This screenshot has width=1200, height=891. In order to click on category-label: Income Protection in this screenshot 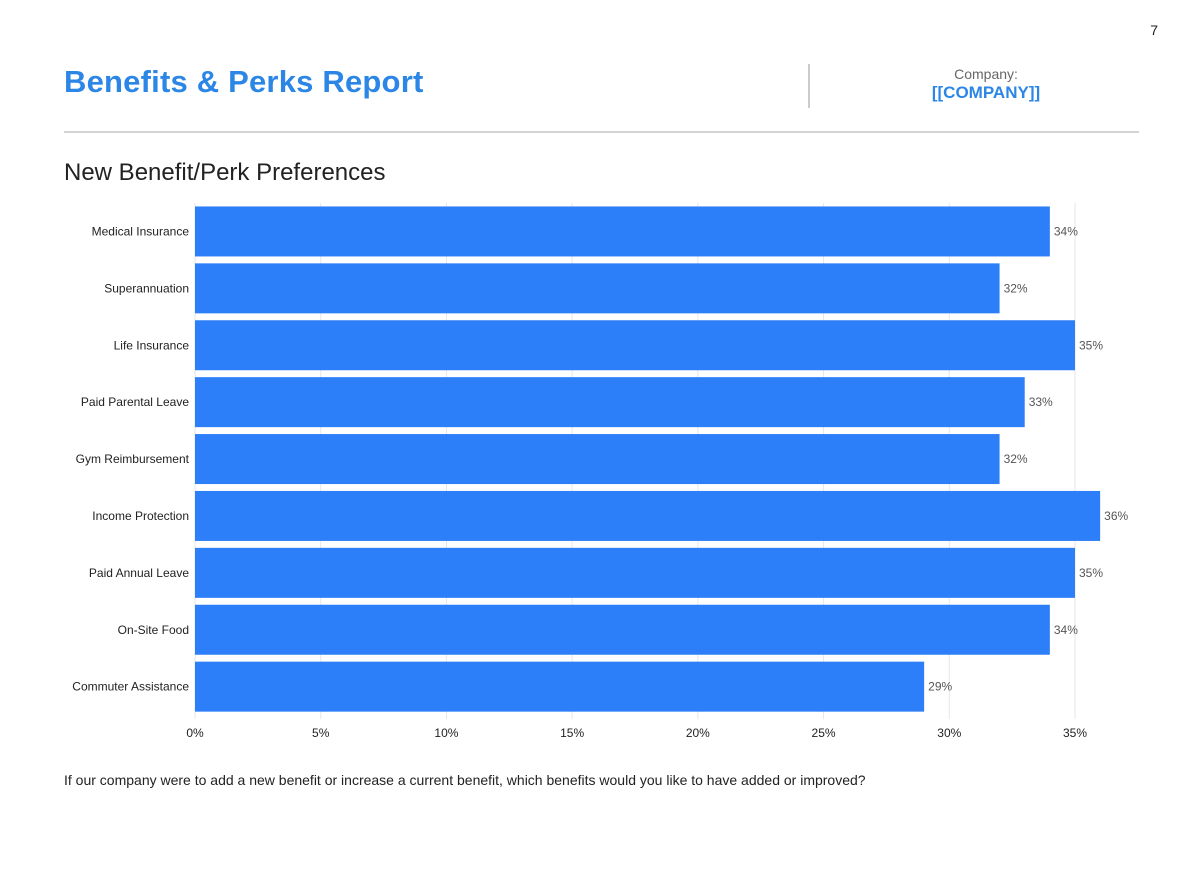, I will do `click(140, 516)`.